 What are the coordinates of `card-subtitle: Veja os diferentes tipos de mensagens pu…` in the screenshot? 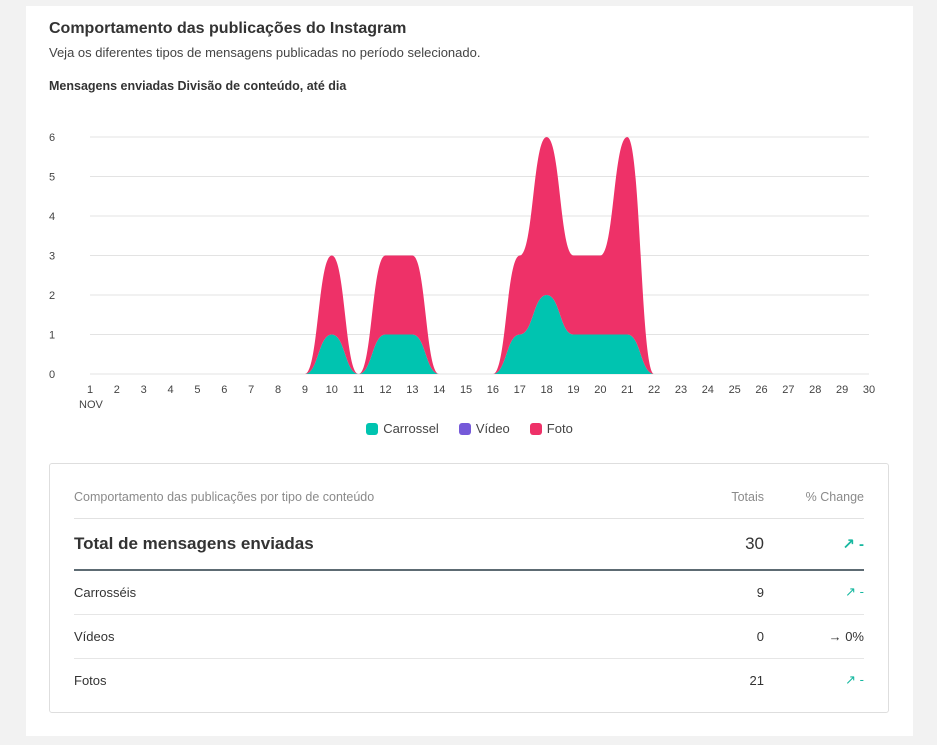 It's located at (265, 52).